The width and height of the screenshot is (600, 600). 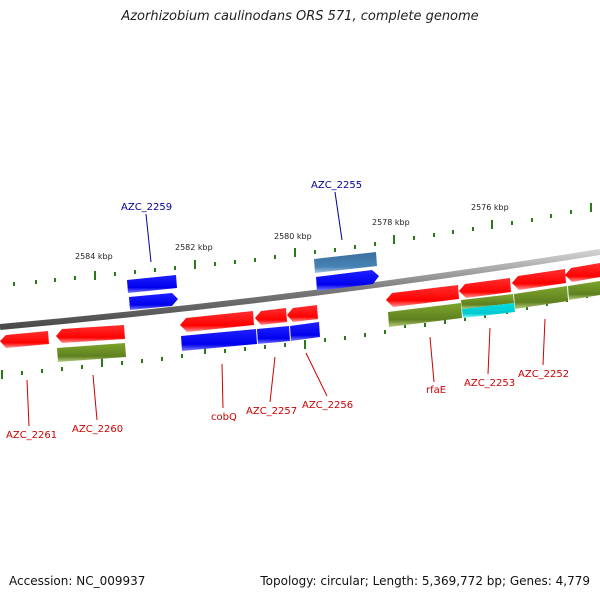 I want to click on gene-label-azc-2252: AZC_2252, so click(x=543, y=374).